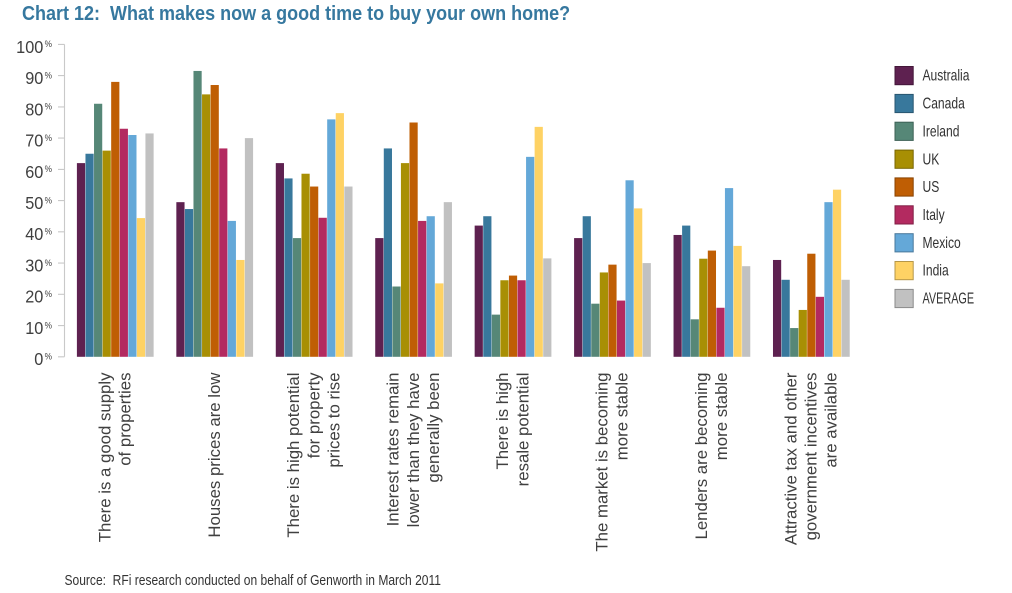 This screenshot has height=593, width=1012. Describe the element at coordinates (313, 415) in the screenshot. I see `svg-text: for property` at that location.